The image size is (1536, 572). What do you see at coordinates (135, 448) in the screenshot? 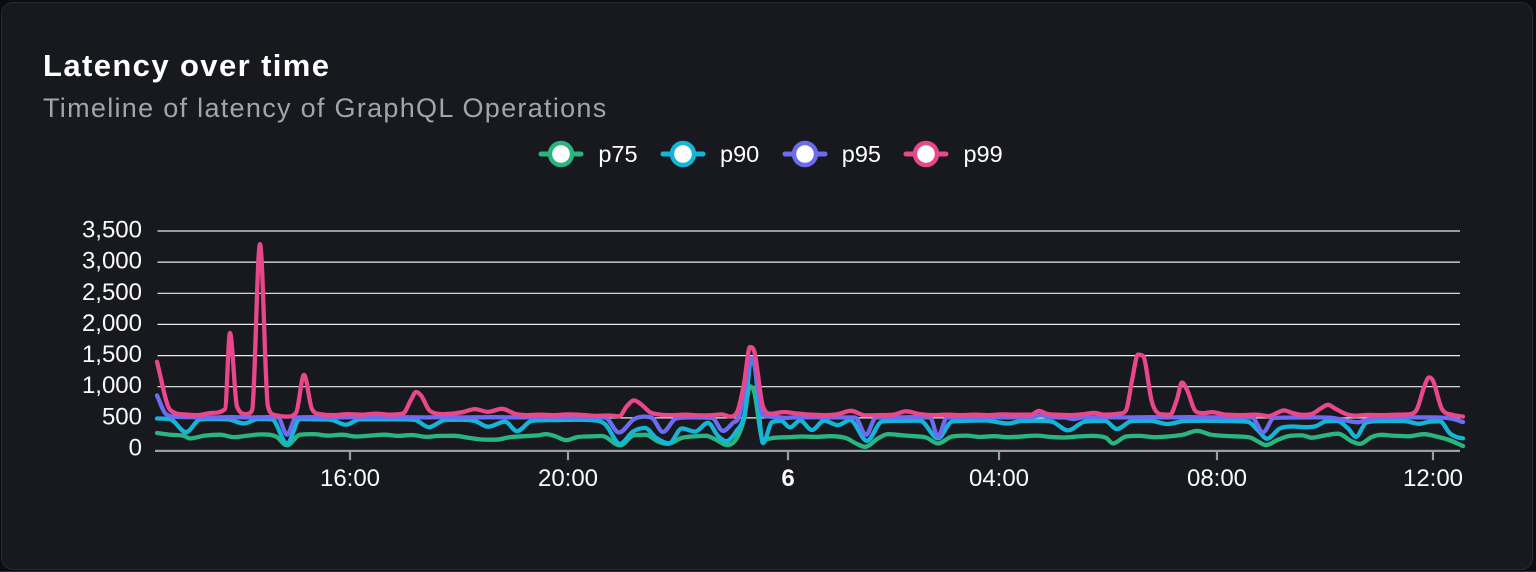
I see `svg-text: 0` at bounding box center [135, 448].